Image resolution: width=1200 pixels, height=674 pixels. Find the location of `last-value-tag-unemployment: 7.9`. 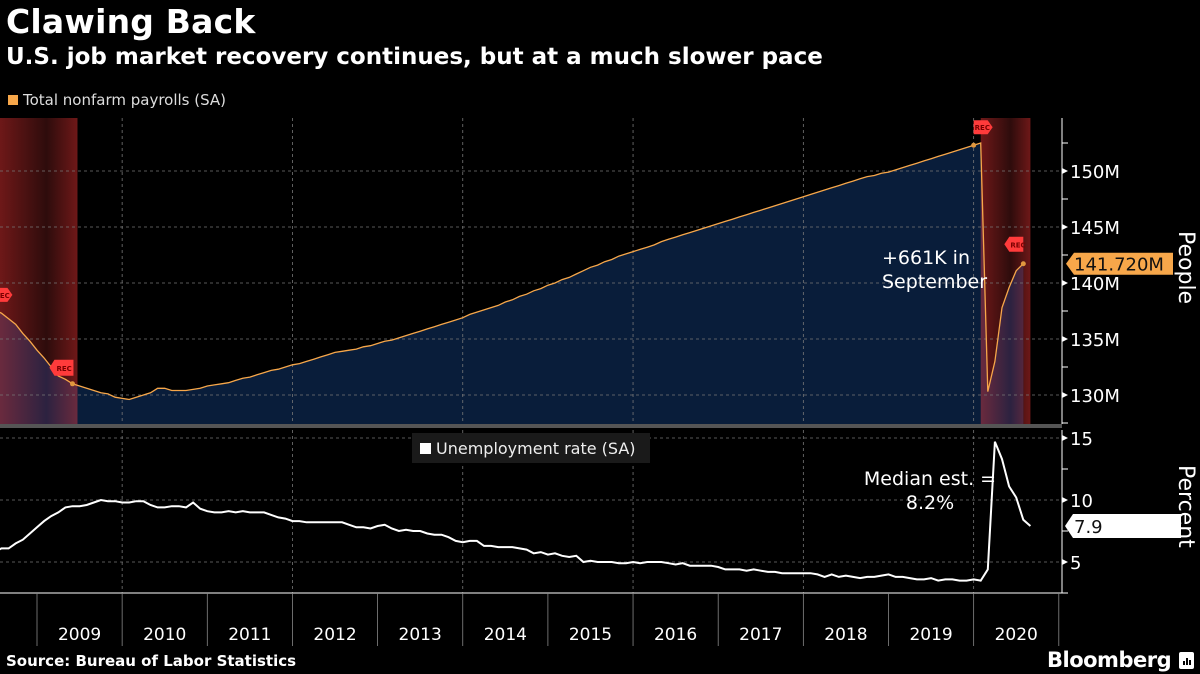

last-value-tag-unemployment: 7.9 is located at coordinates (1123, 526).